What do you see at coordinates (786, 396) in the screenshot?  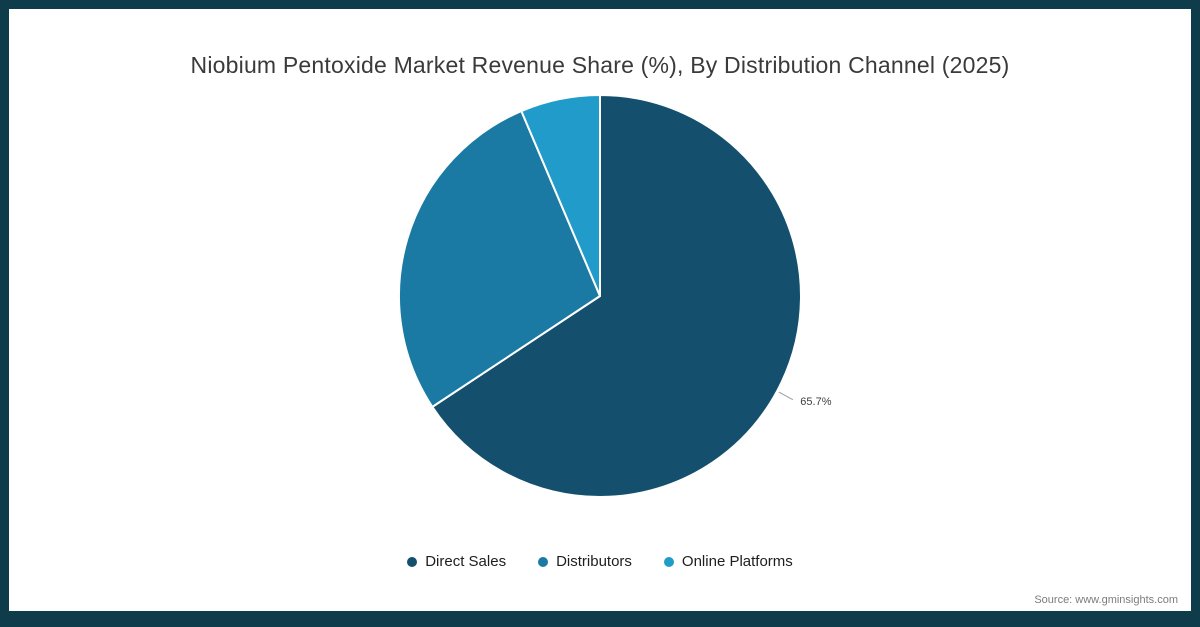 I see `data-label-leader-line` at bounding box center [786, 396].